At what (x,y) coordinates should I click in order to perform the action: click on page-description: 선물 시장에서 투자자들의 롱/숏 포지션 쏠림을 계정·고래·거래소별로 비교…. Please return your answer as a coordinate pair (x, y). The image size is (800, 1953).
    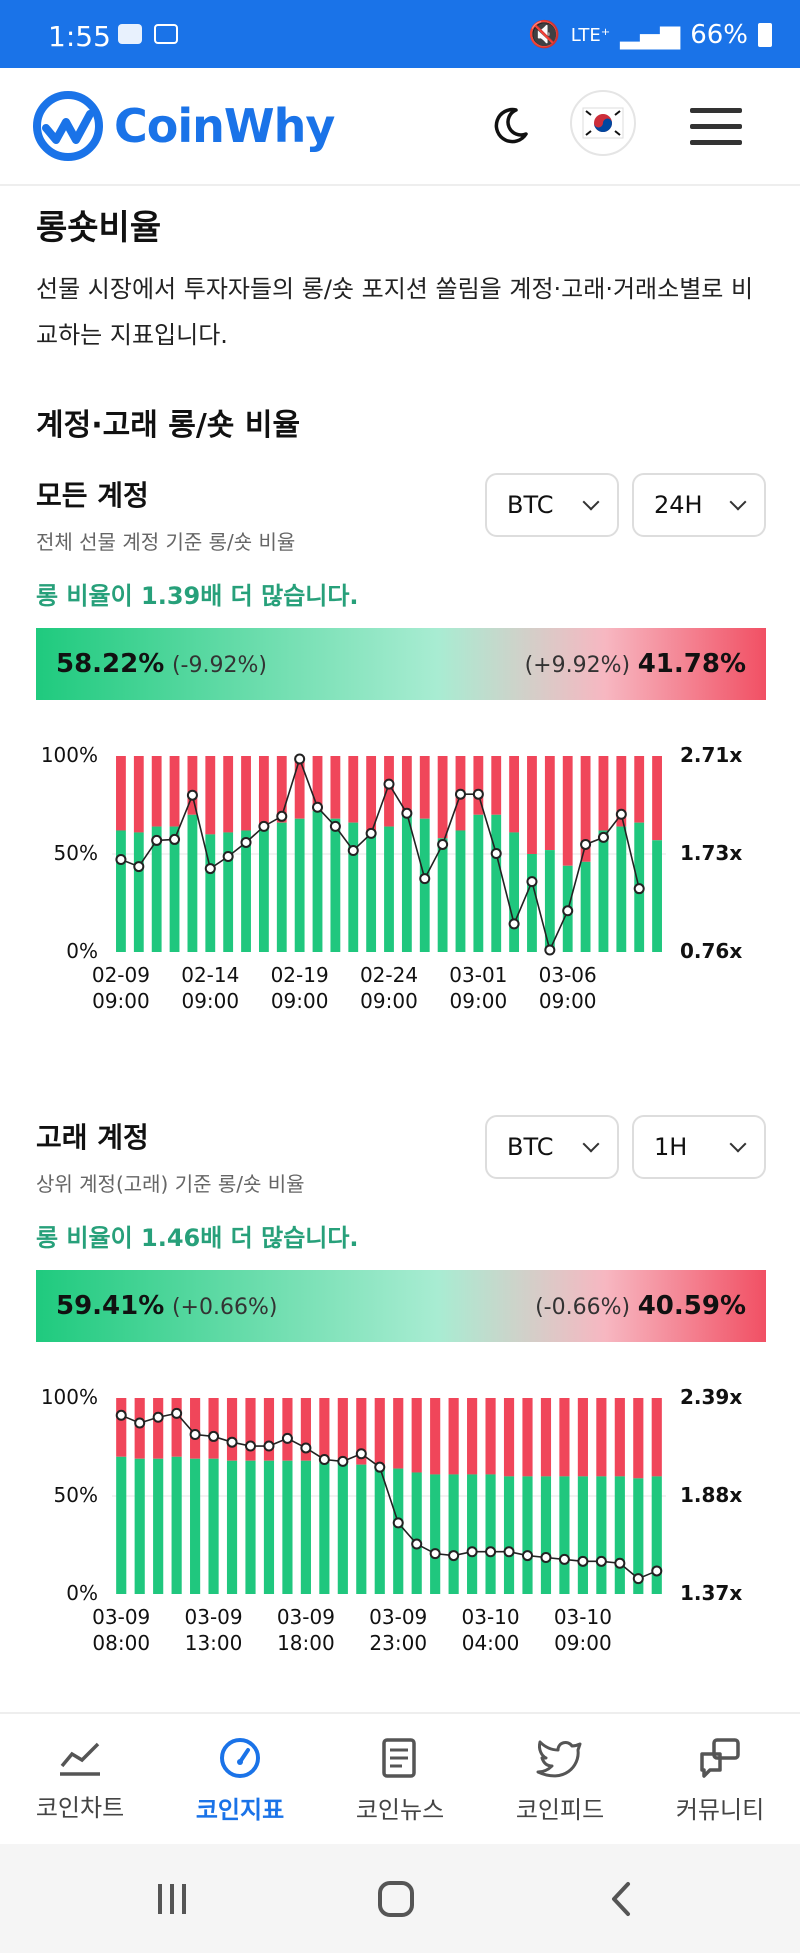
    Looking at the image, I should click on (395, 312).